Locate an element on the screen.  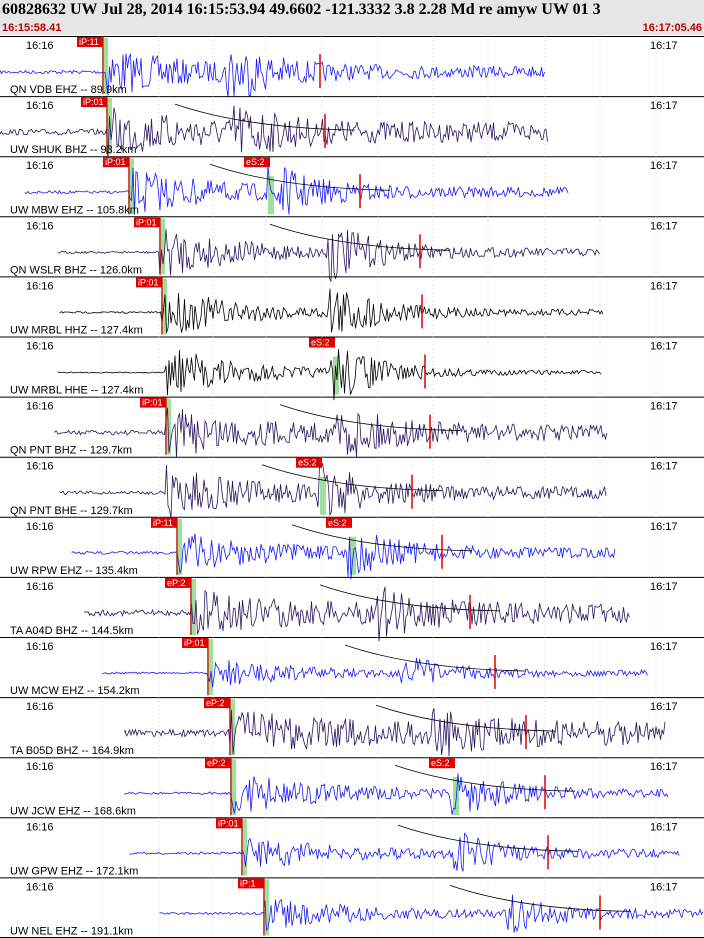
seismogram-panel: iP:11 16:16 16:17 QN VDB EHZ -- 89.9km is located at coordinates (352, 67).